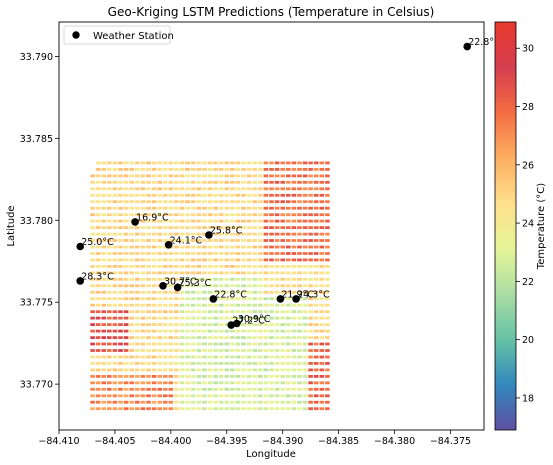  I want to click on x-tick-label: −84.390, so click(282, 441).